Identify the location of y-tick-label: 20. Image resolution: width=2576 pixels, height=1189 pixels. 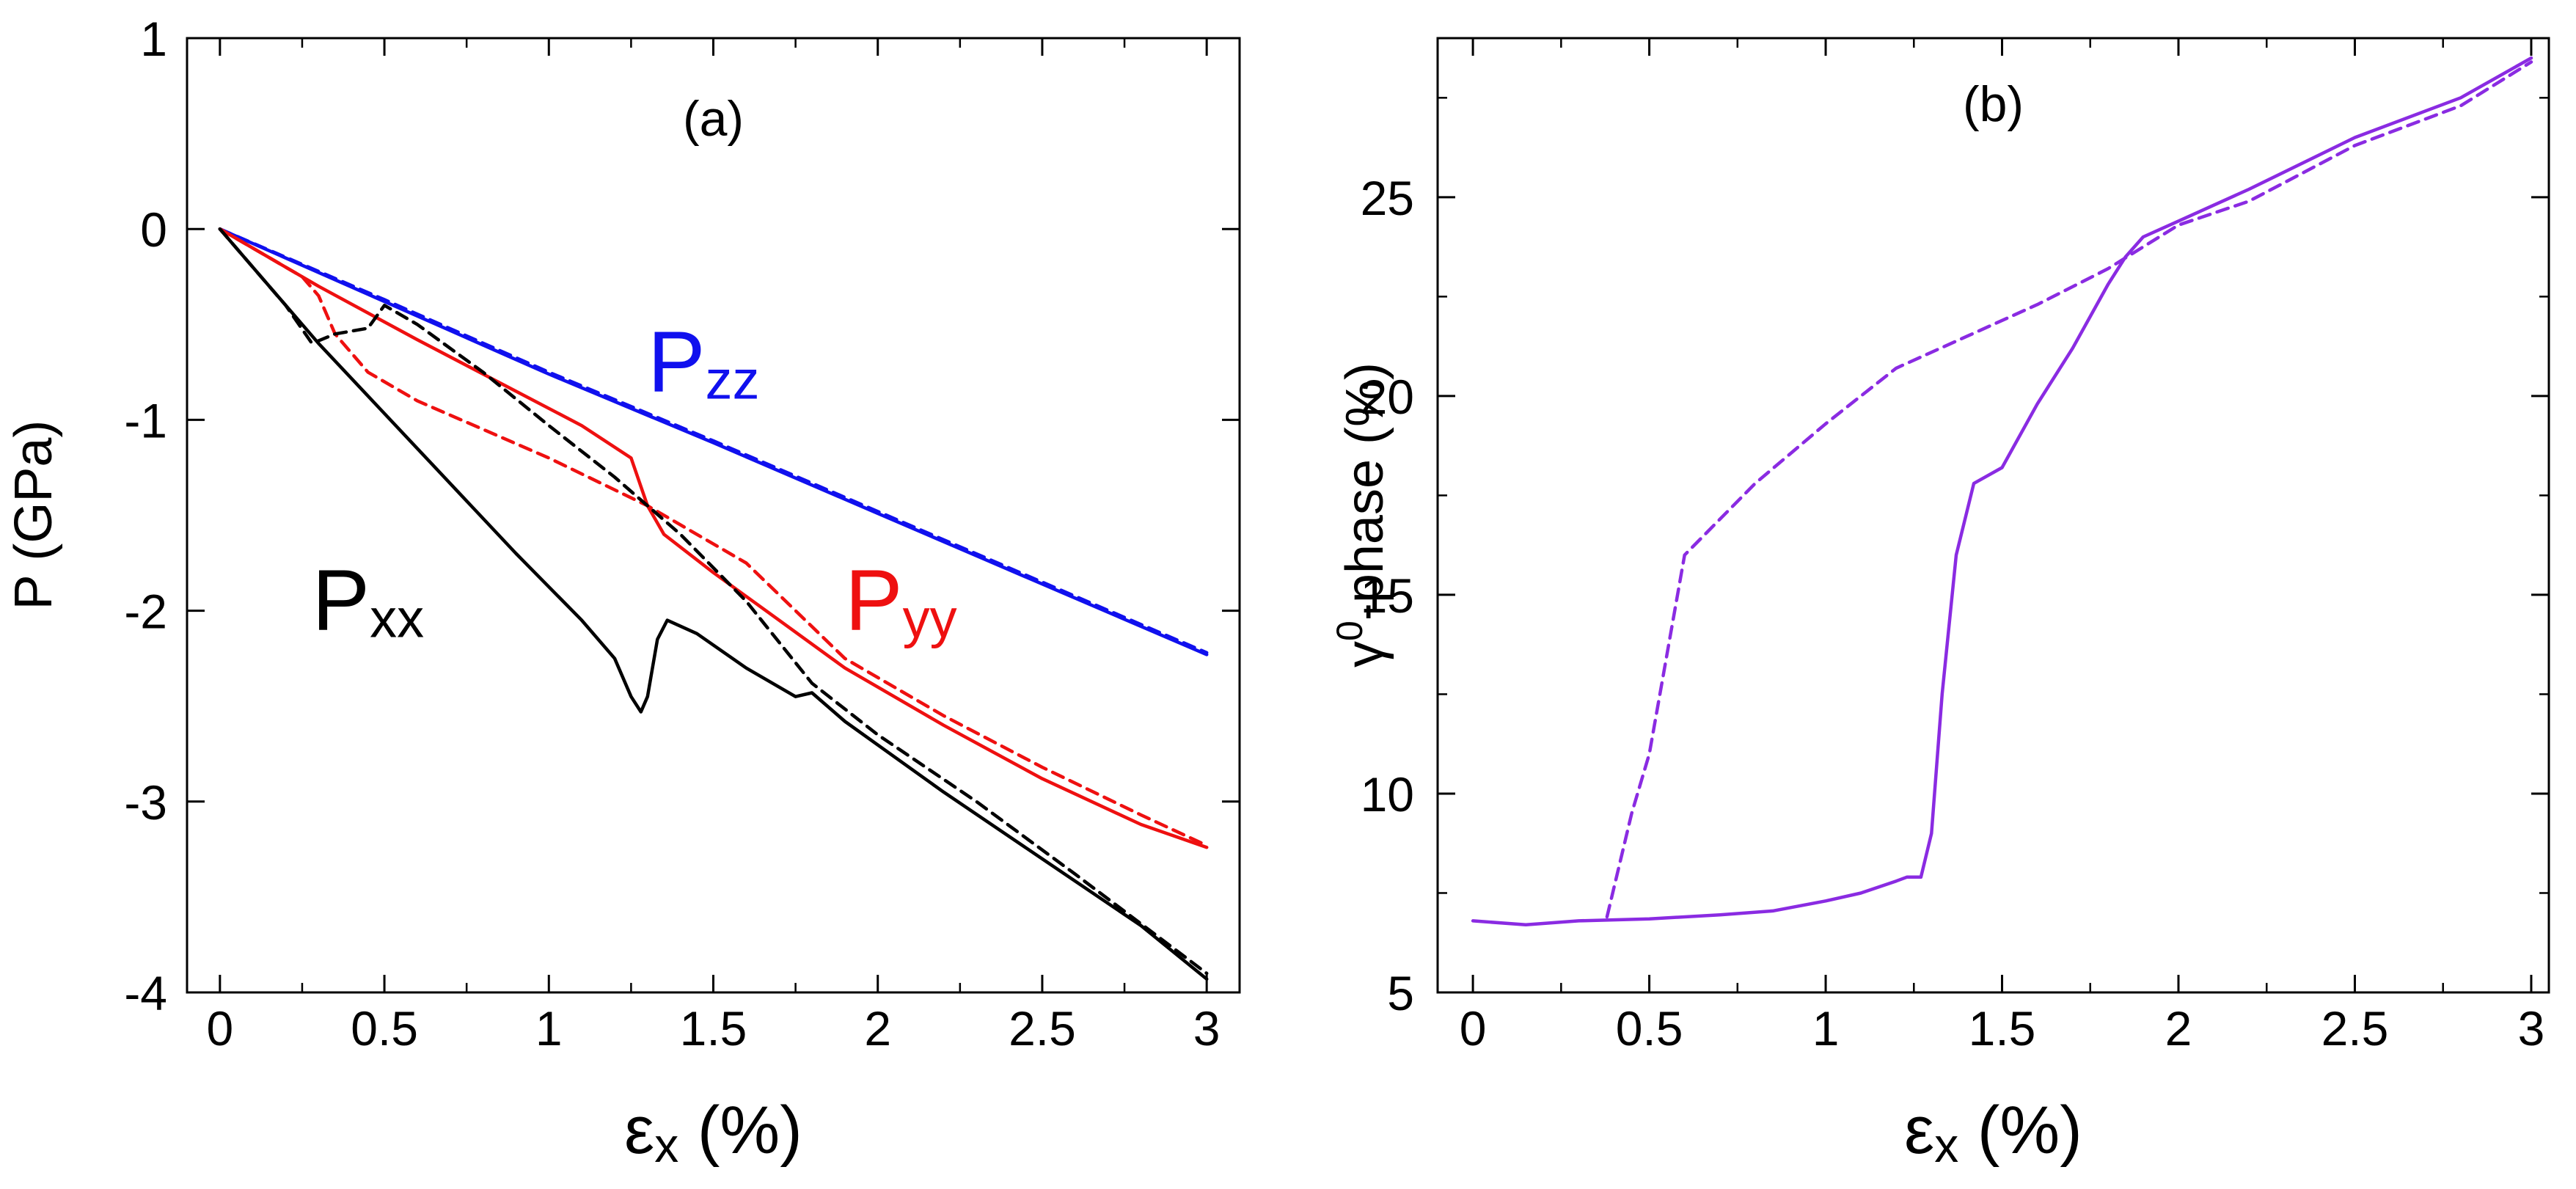
(1387, 397).